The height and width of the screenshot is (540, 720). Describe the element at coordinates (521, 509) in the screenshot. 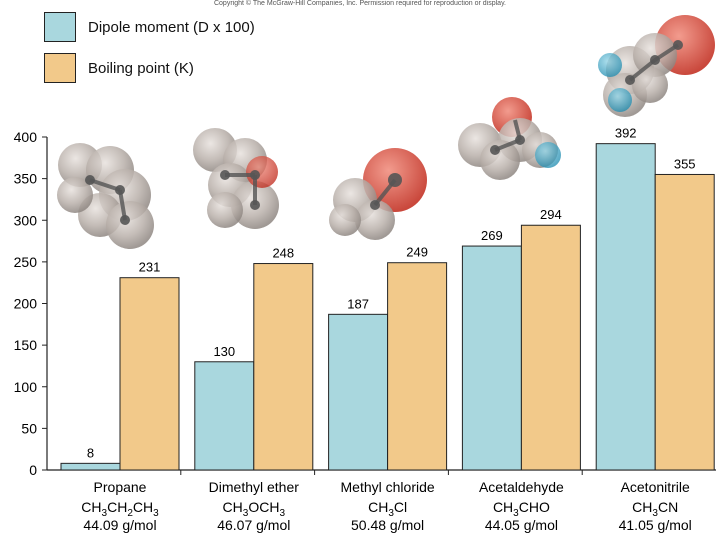

I see `category-formula: CH3CHO` at that location.